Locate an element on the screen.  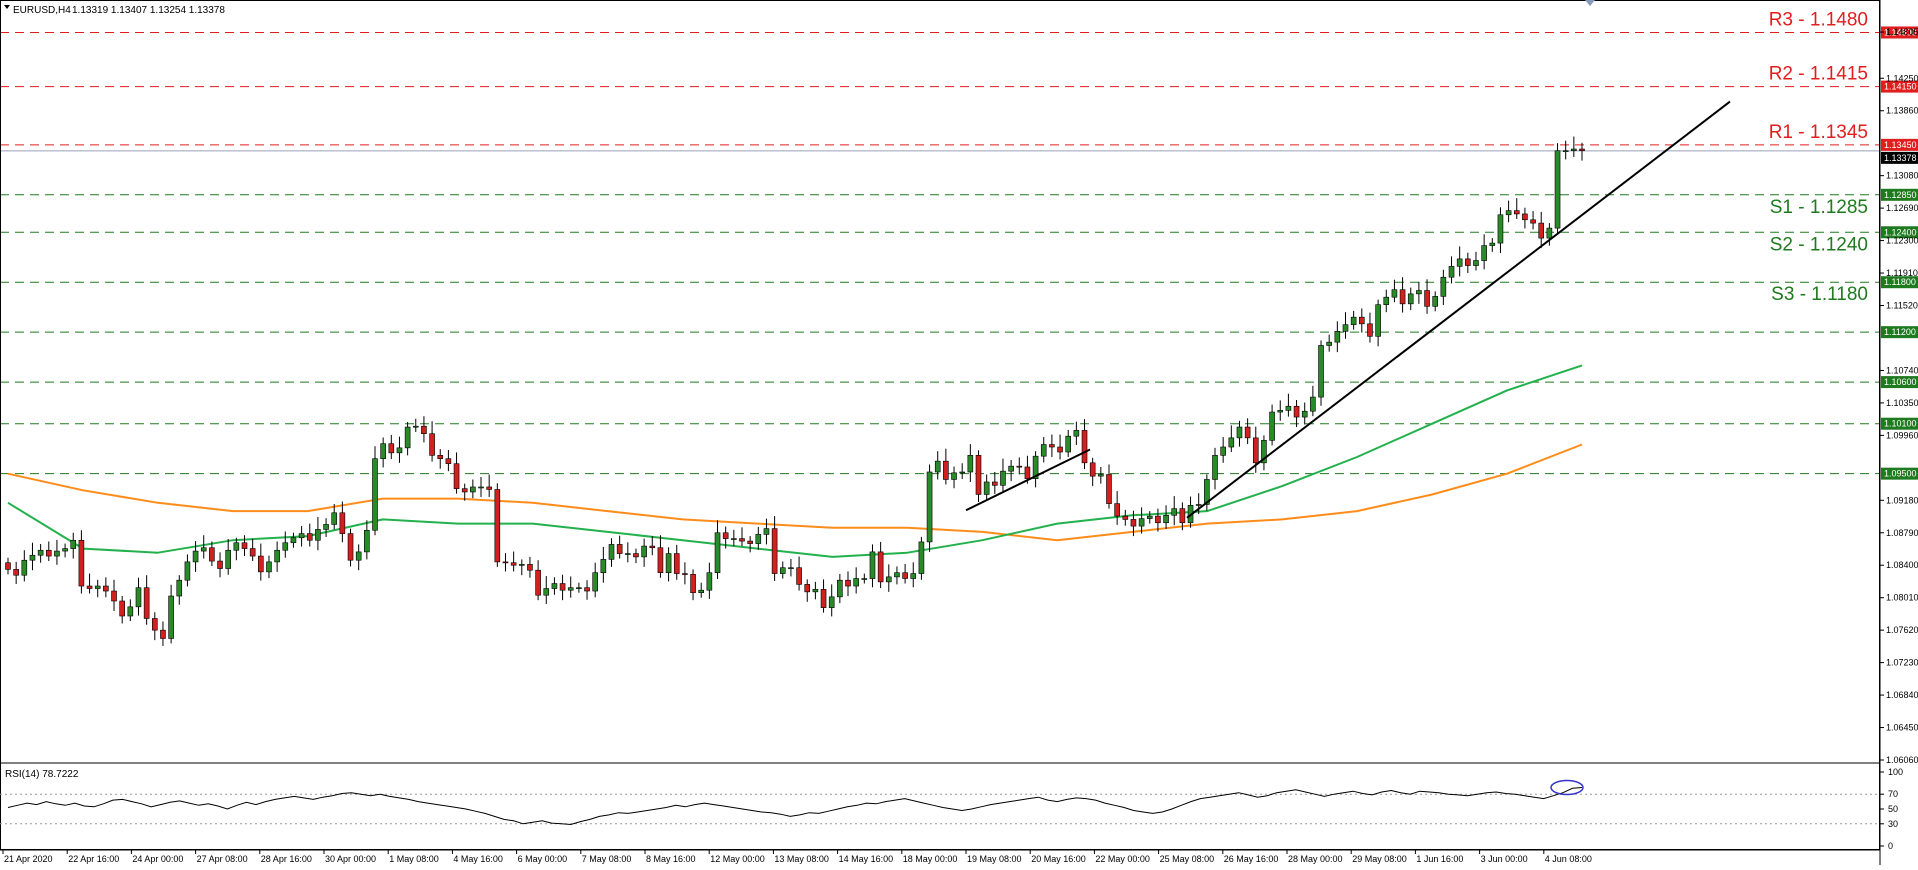
time-tick-label: 27 Apr 08:00 is located at coordinates (222, 859).